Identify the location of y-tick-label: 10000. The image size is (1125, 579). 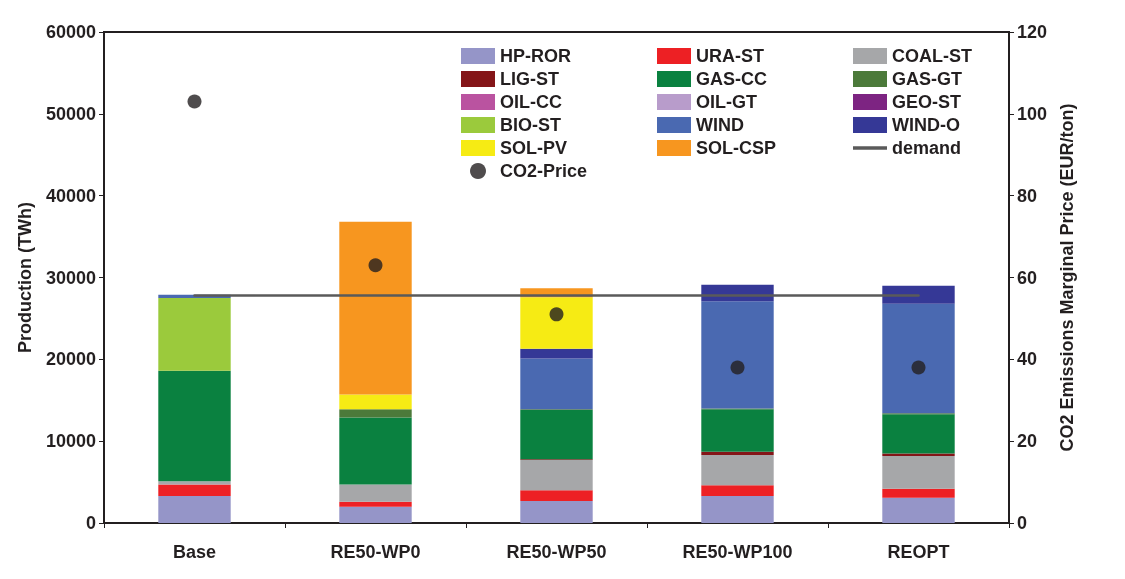
(70, 441).